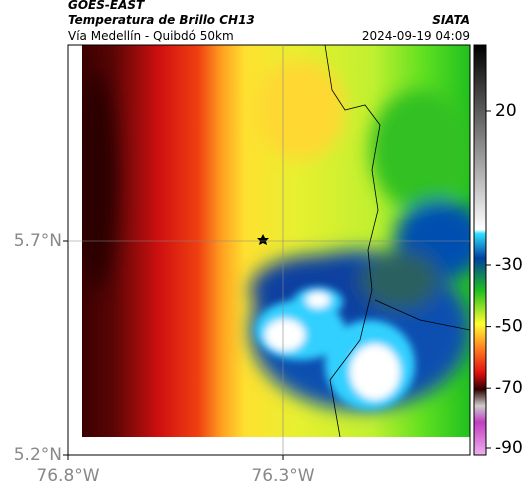 This screenshot has width=526, height=491. What do you see at coordinates (106, 6) in the screenshot?
I see `title: GOES-EAST` at bounding box center [106, 6].